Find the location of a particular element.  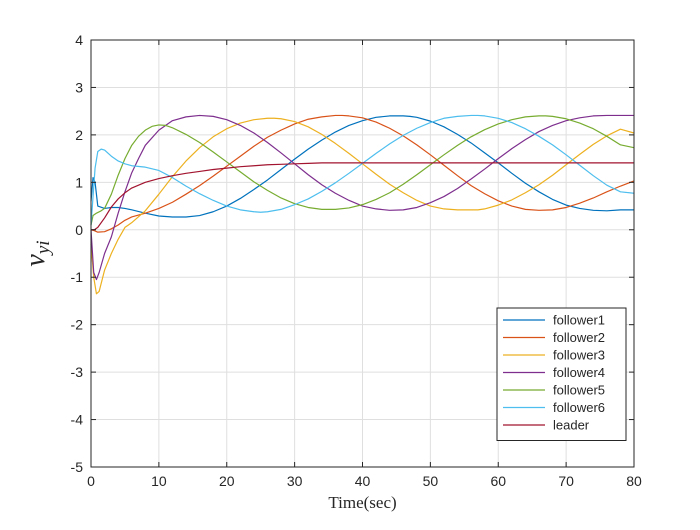

legend-label: follower3 is located at coordinates (579, 355).